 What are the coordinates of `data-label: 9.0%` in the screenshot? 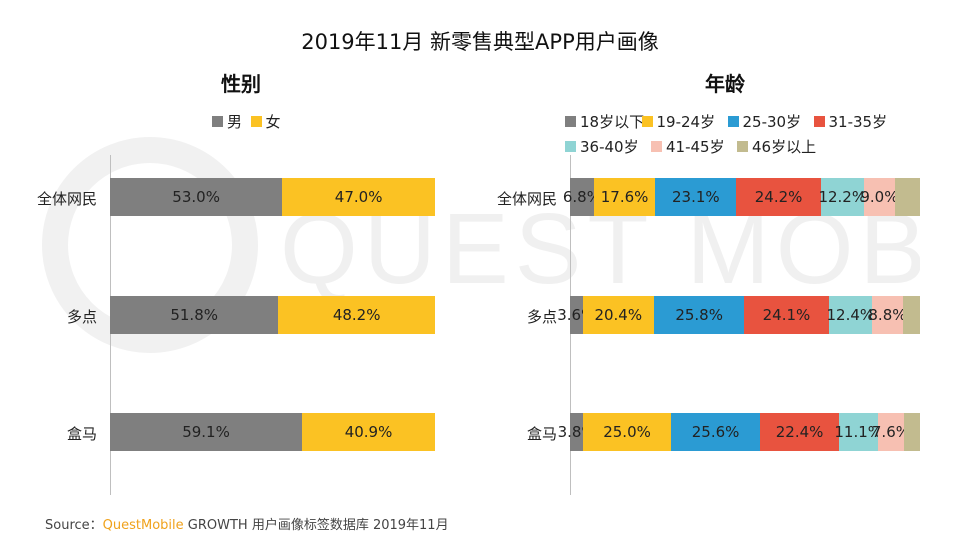 It's located at (879, 197).